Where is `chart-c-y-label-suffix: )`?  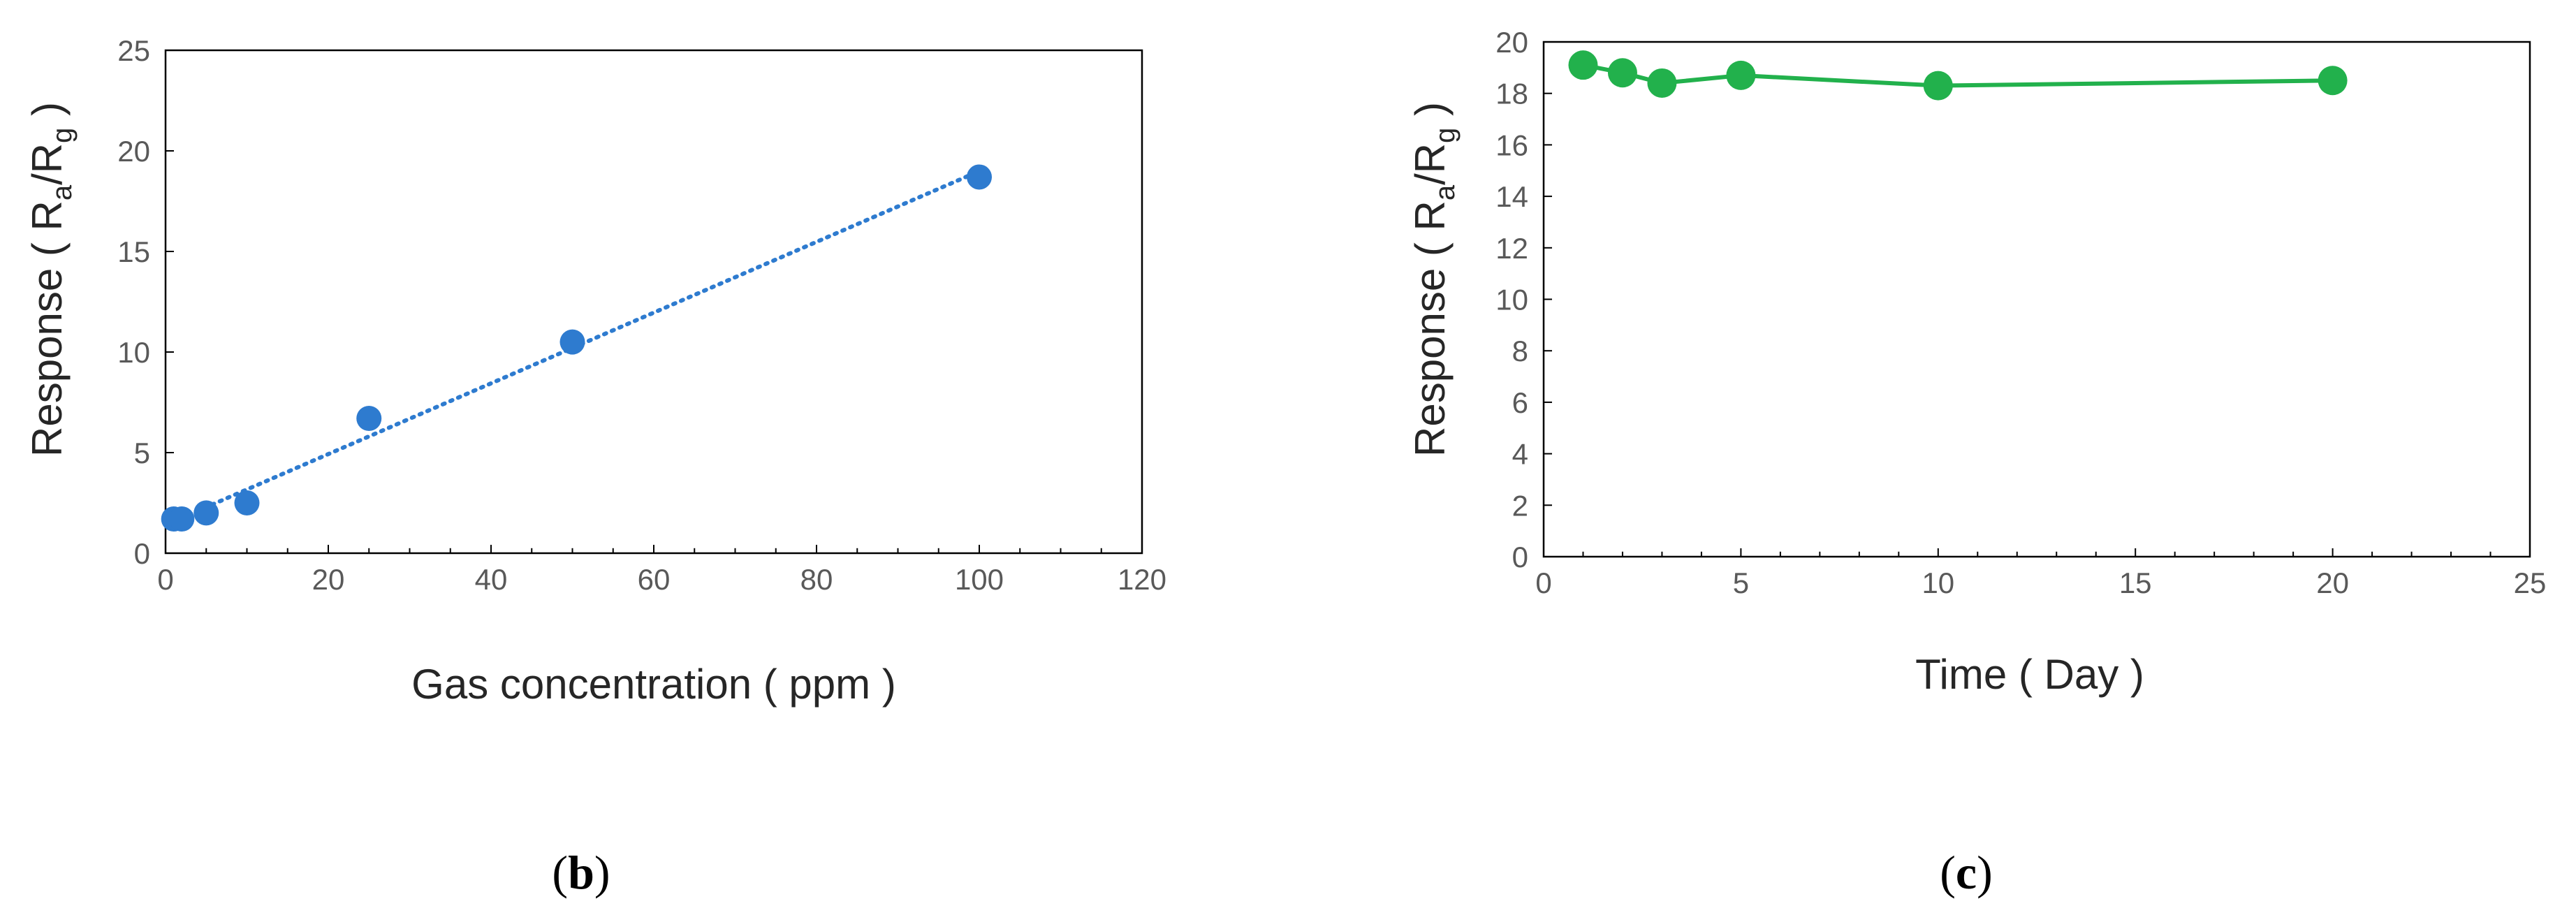
chart-c-y-label-suffix: ) is located at coordinates (1431, 115).